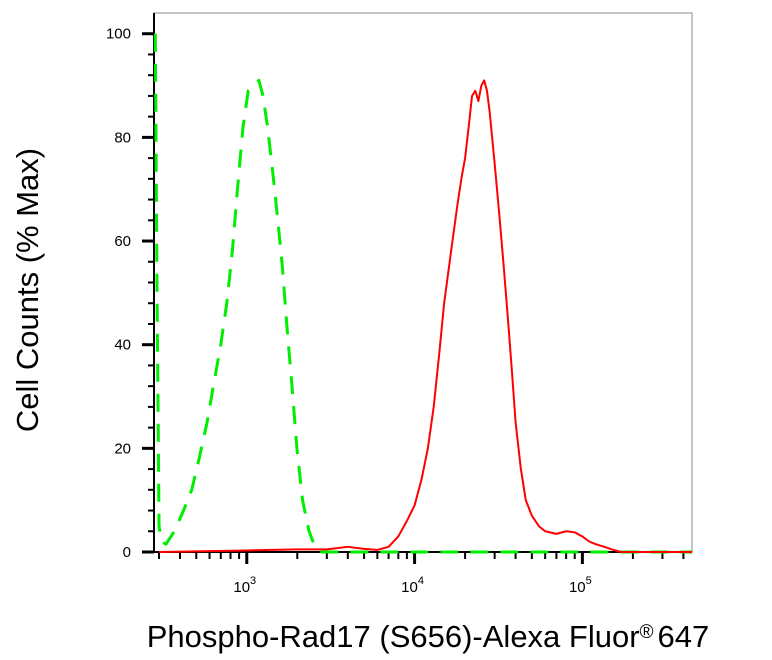  What do you see at coordinates (118, 34) in the screenshot?
I see `y-tick-label: 100` at bounding box center [118, 34].